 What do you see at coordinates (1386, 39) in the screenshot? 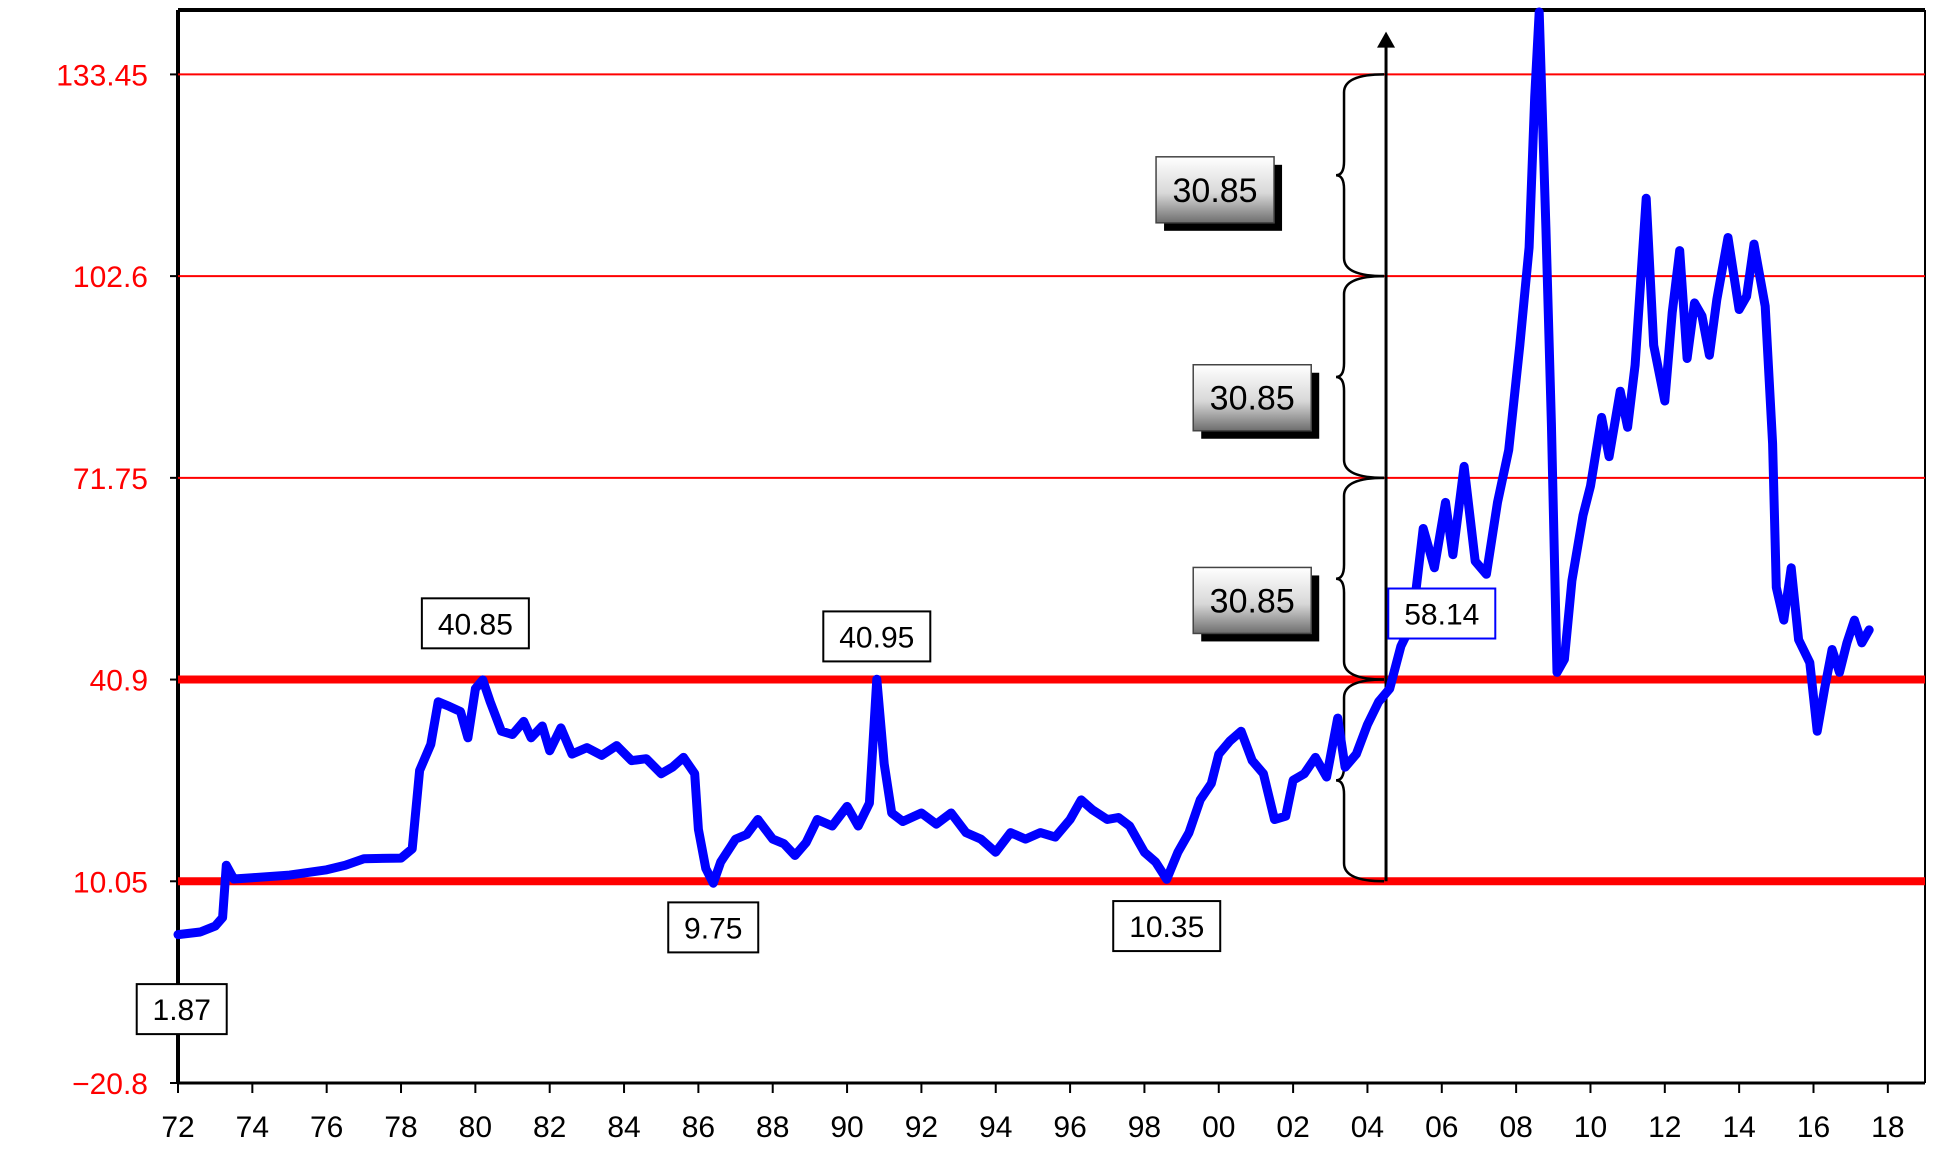
I see `brace-arrow` at bounding box center [1386, 39].